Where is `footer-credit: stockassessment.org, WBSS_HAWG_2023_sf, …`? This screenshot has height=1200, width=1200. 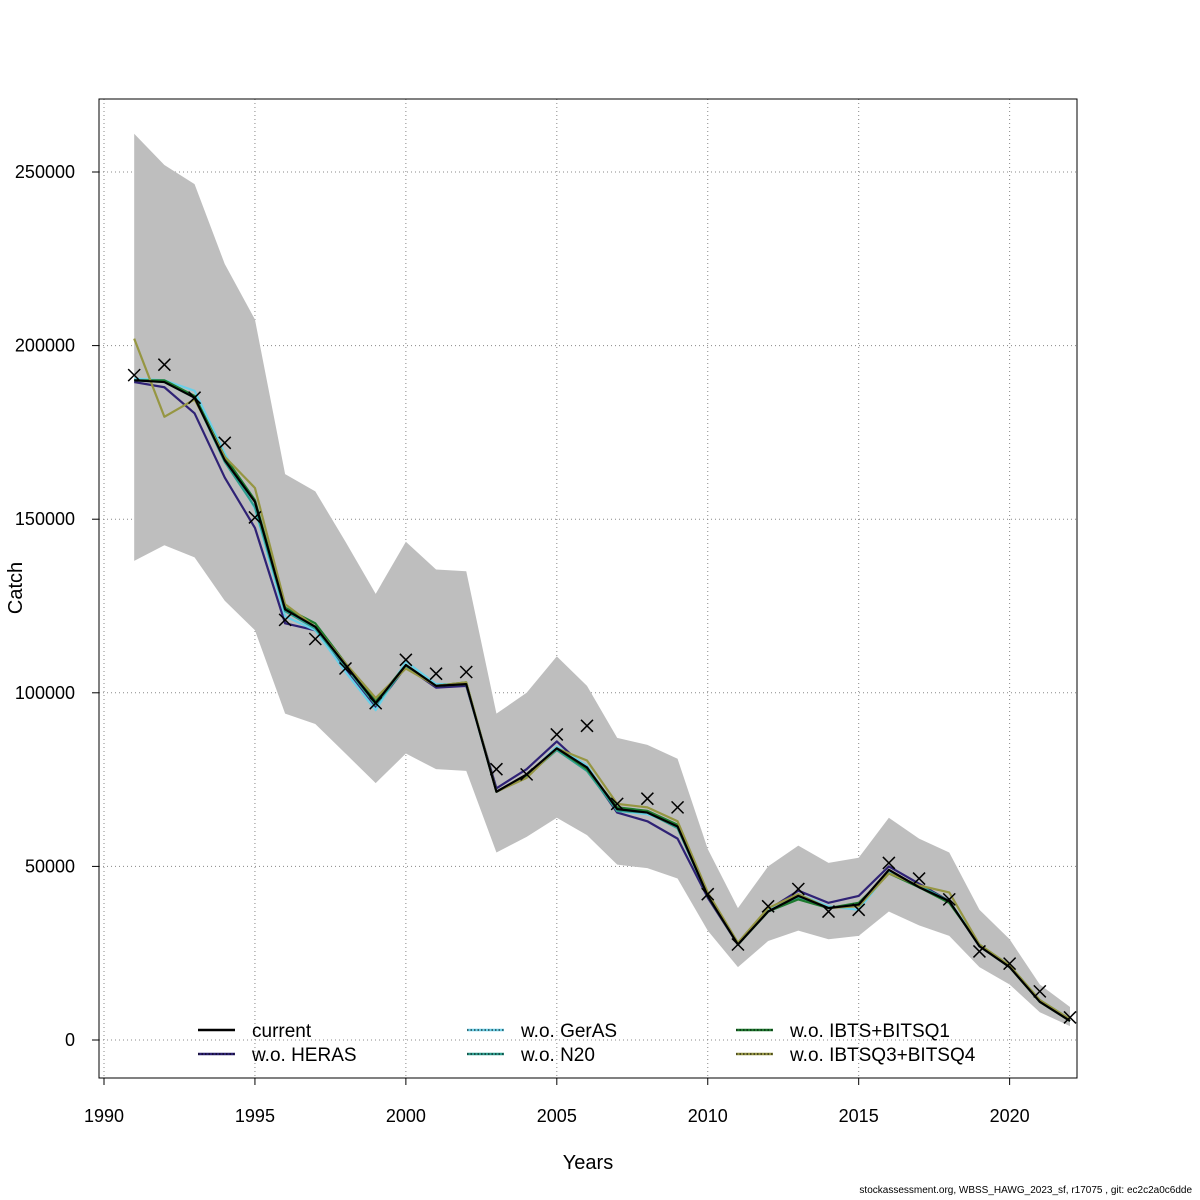 footer-credit: stockassessment.org, WBSS_HAWG_2023_sf, … is located at coordinates (1025, 1190).